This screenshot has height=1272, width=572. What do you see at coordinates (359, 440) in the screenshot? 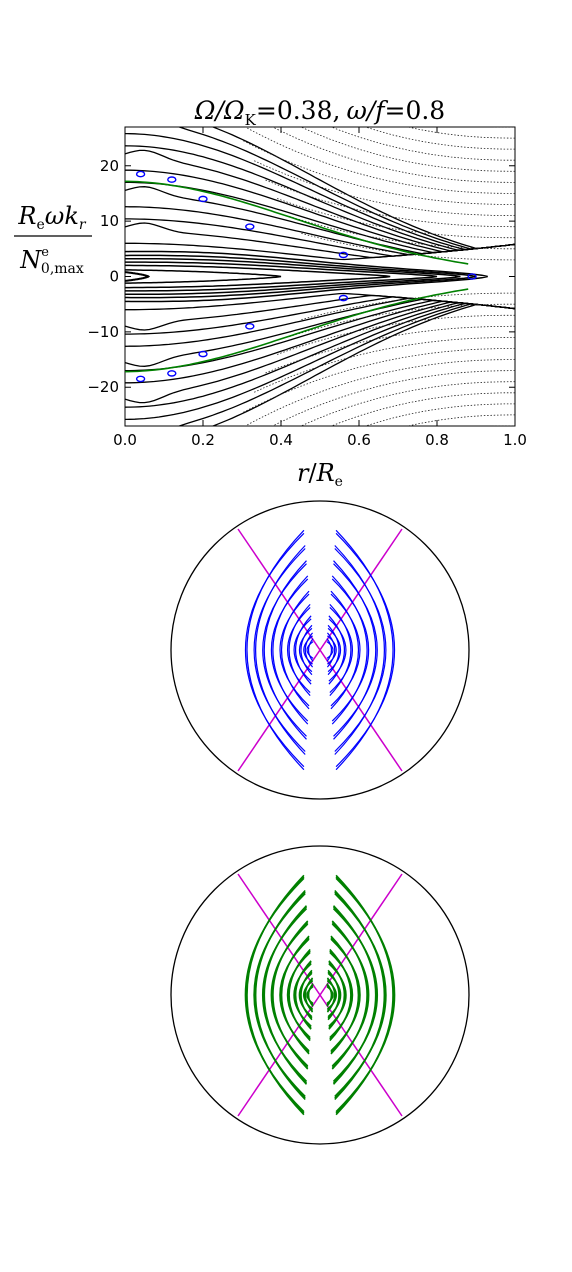
I see `x-tick-label: 0.6` at bounding box center [359, 440].